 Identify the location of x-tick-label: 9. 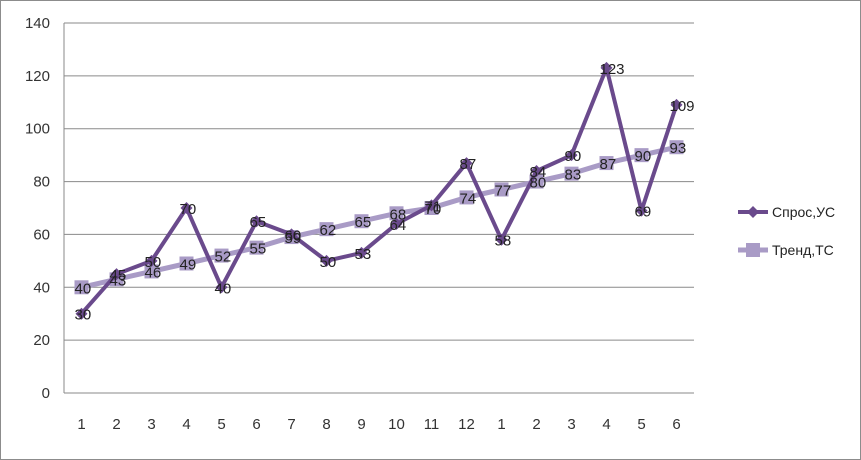
(361, 424).